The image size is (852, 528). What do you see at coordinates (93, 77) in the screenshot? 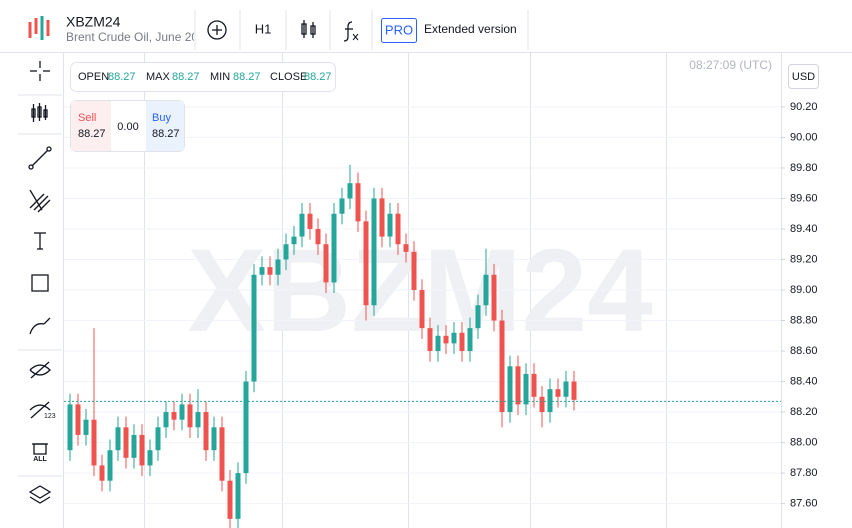
I see `open-label: OPEN` at bounding box center [93, 77].